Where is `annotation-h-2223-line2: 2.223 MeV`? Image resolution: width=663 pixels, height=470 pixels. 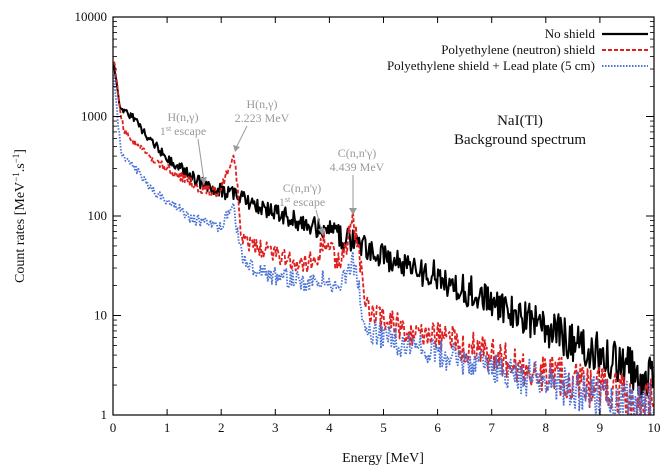
annotation-h-2223-line2: 2.223 MeV is located at coordinates (262, 118).